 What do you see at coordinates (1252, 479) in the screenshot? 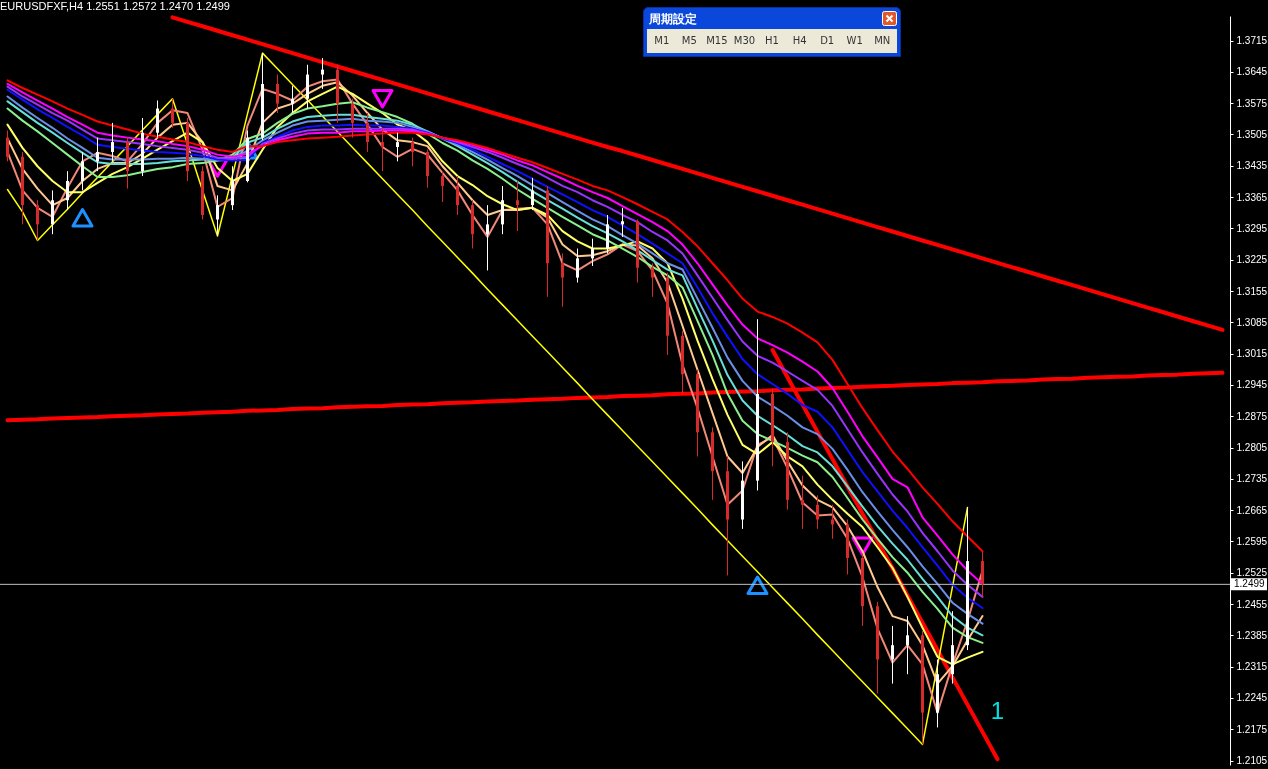
I see `y-tick-label: 1.2735` at bounding box center [1252, 479].